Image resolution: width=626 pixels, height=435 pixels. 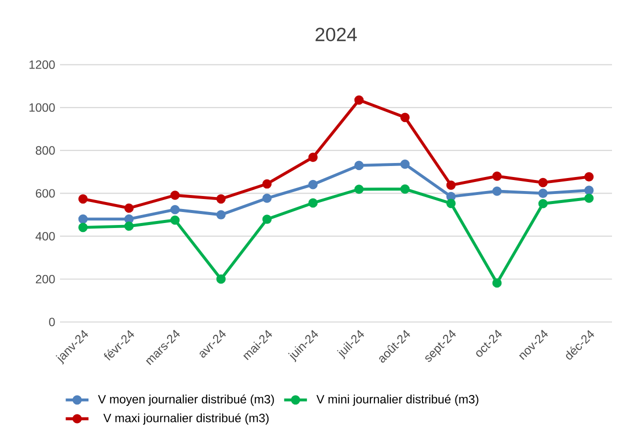 I want to click on y-tick-label: 400, so click(x=45, y=236).